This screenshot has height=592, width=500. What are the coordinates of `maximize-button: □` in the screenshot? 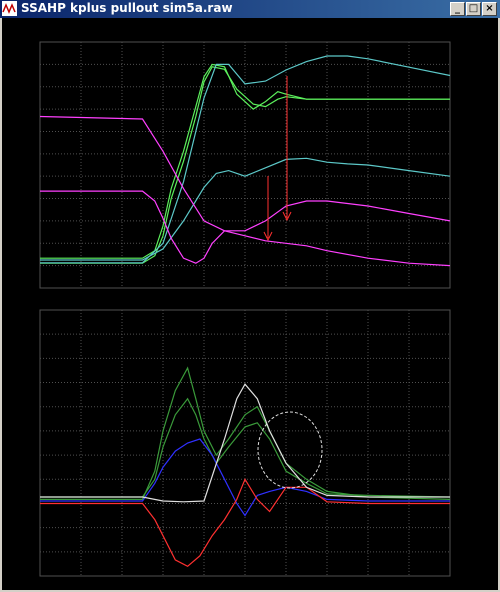 It's located at (473, 9).